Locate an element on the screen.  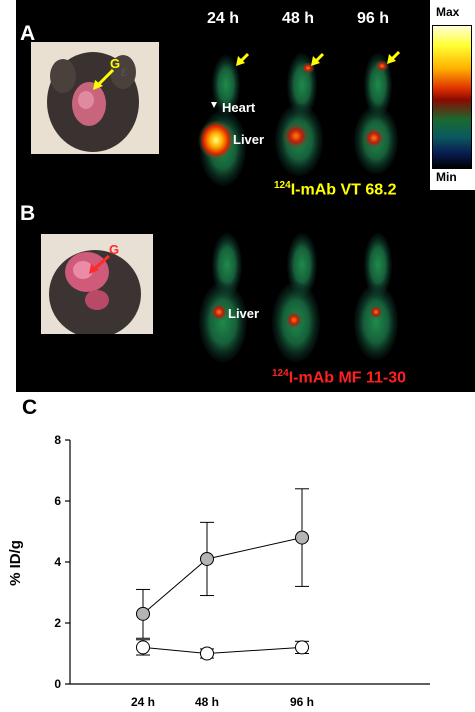
arrow-a-48h is located at coordinates (318, 59).